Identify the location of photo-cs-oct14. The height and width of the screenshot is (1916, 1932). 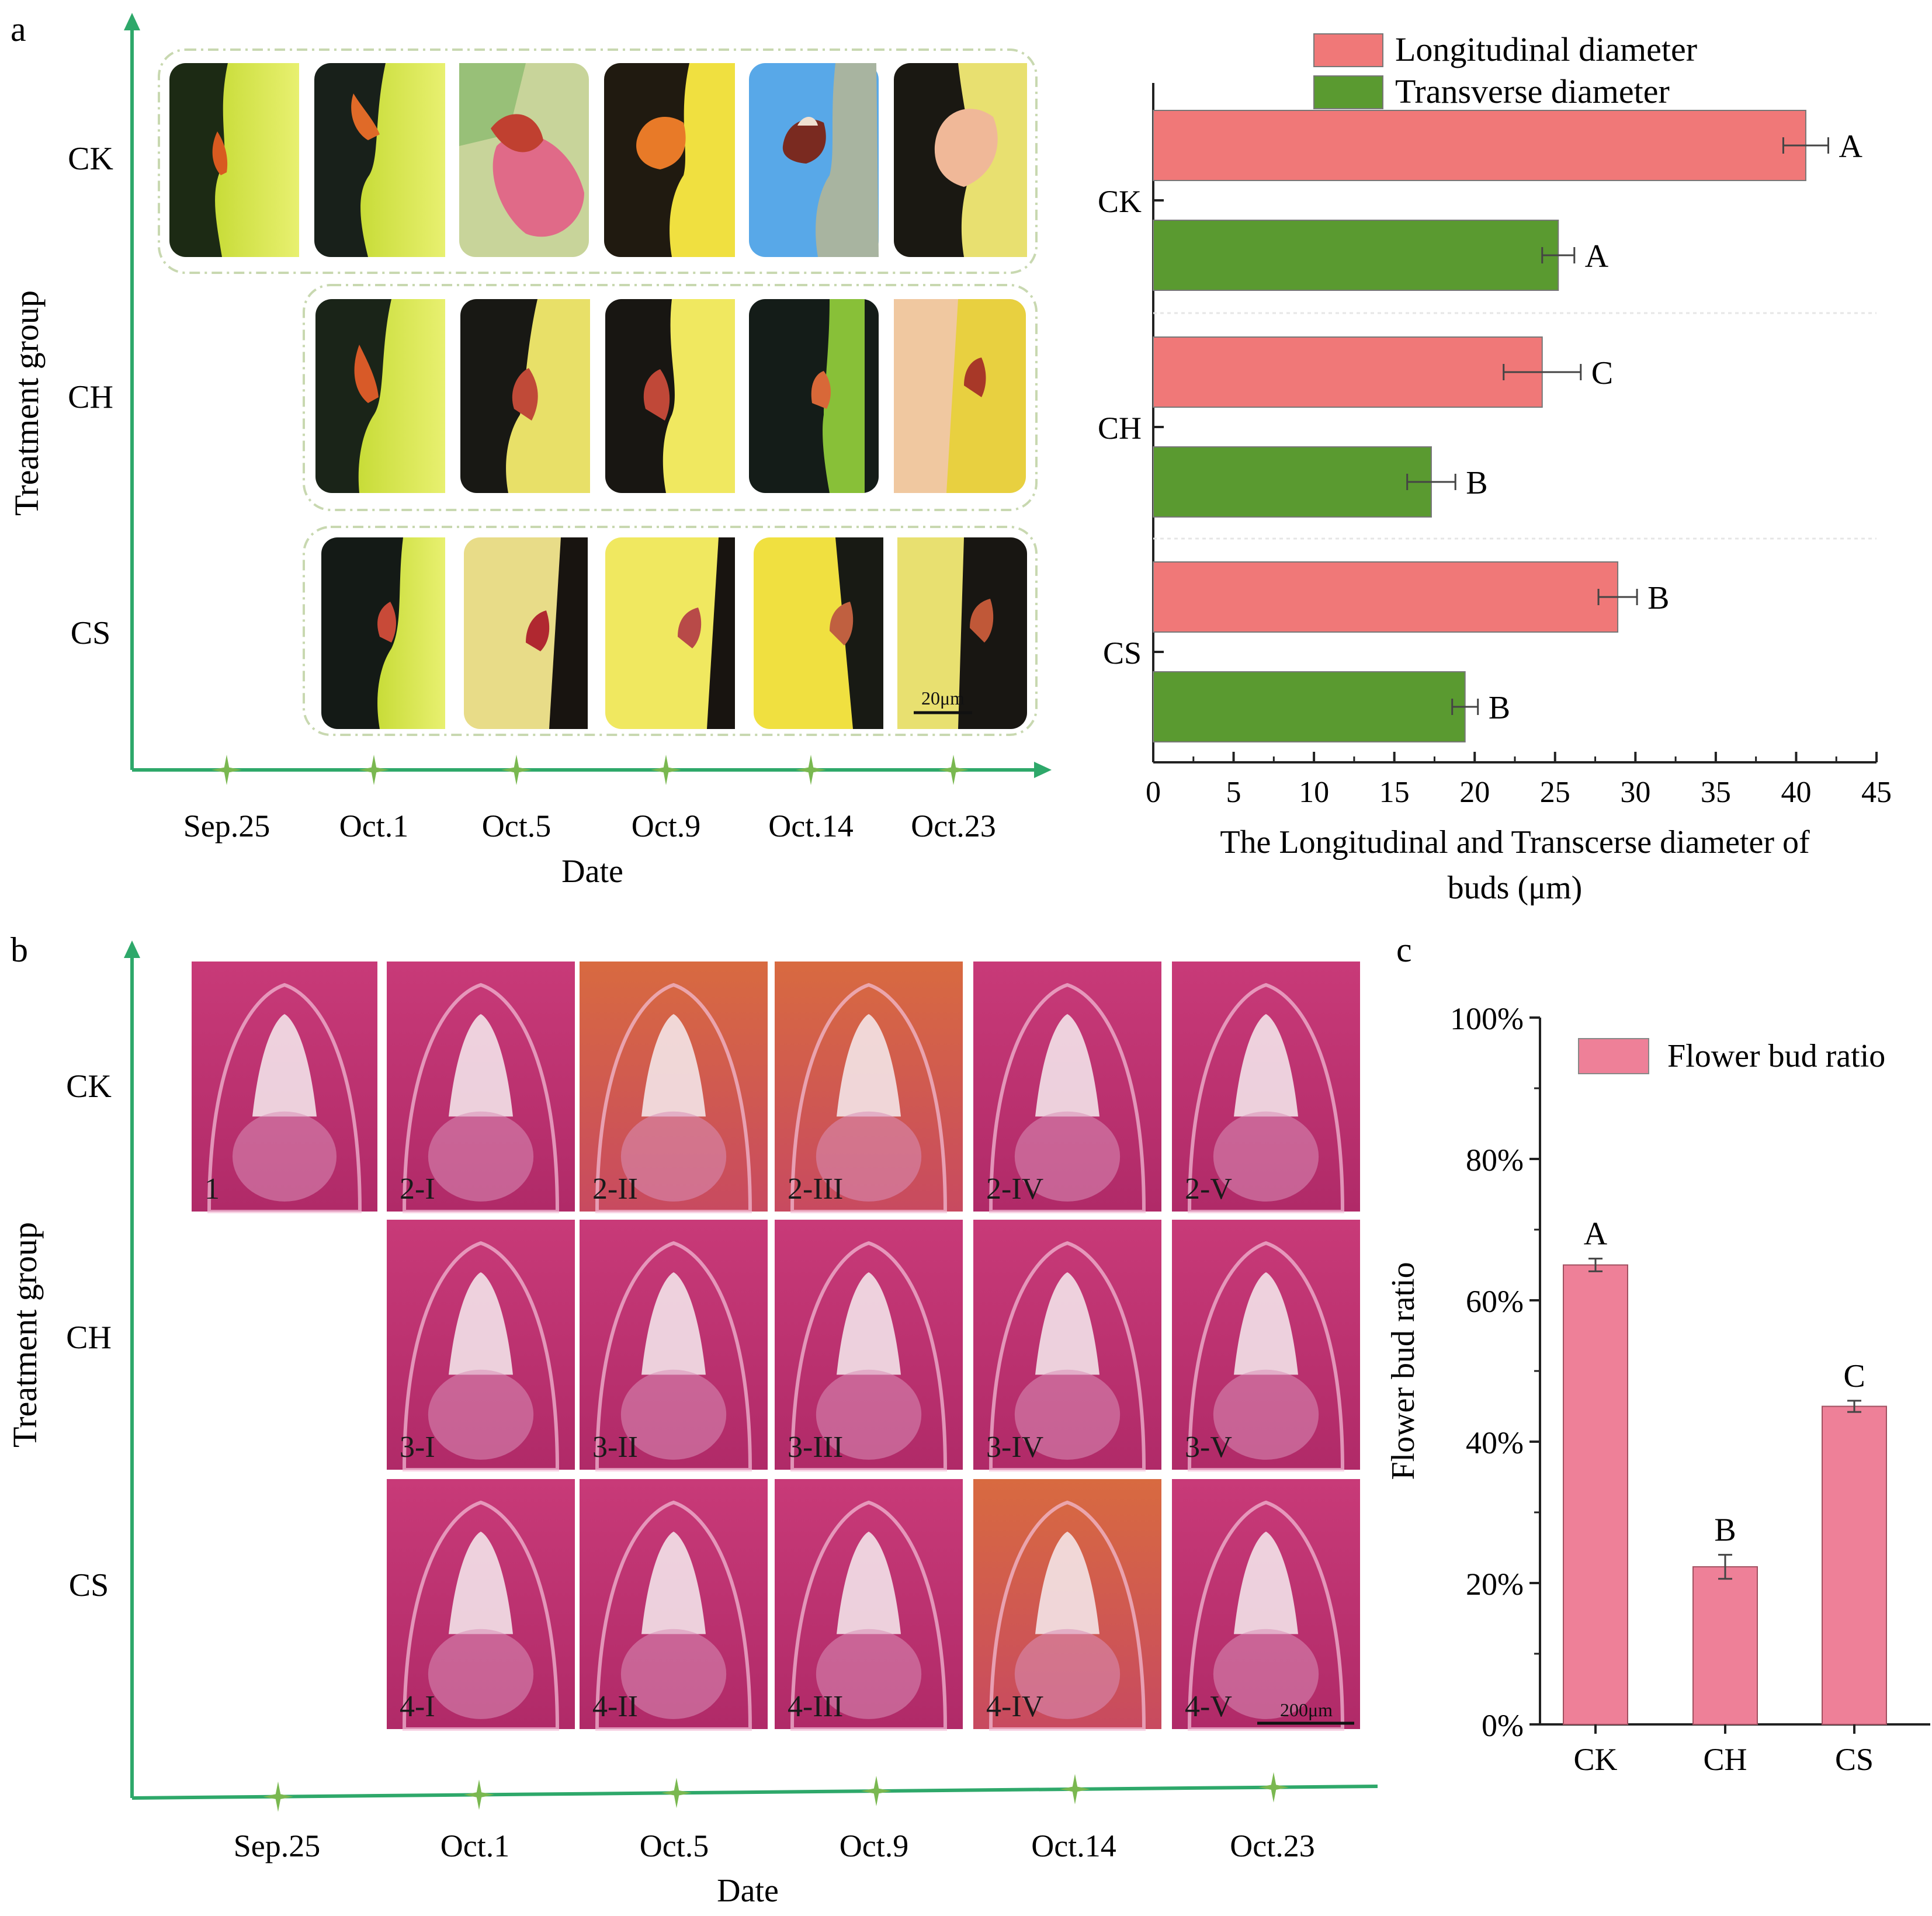
(818, 633).